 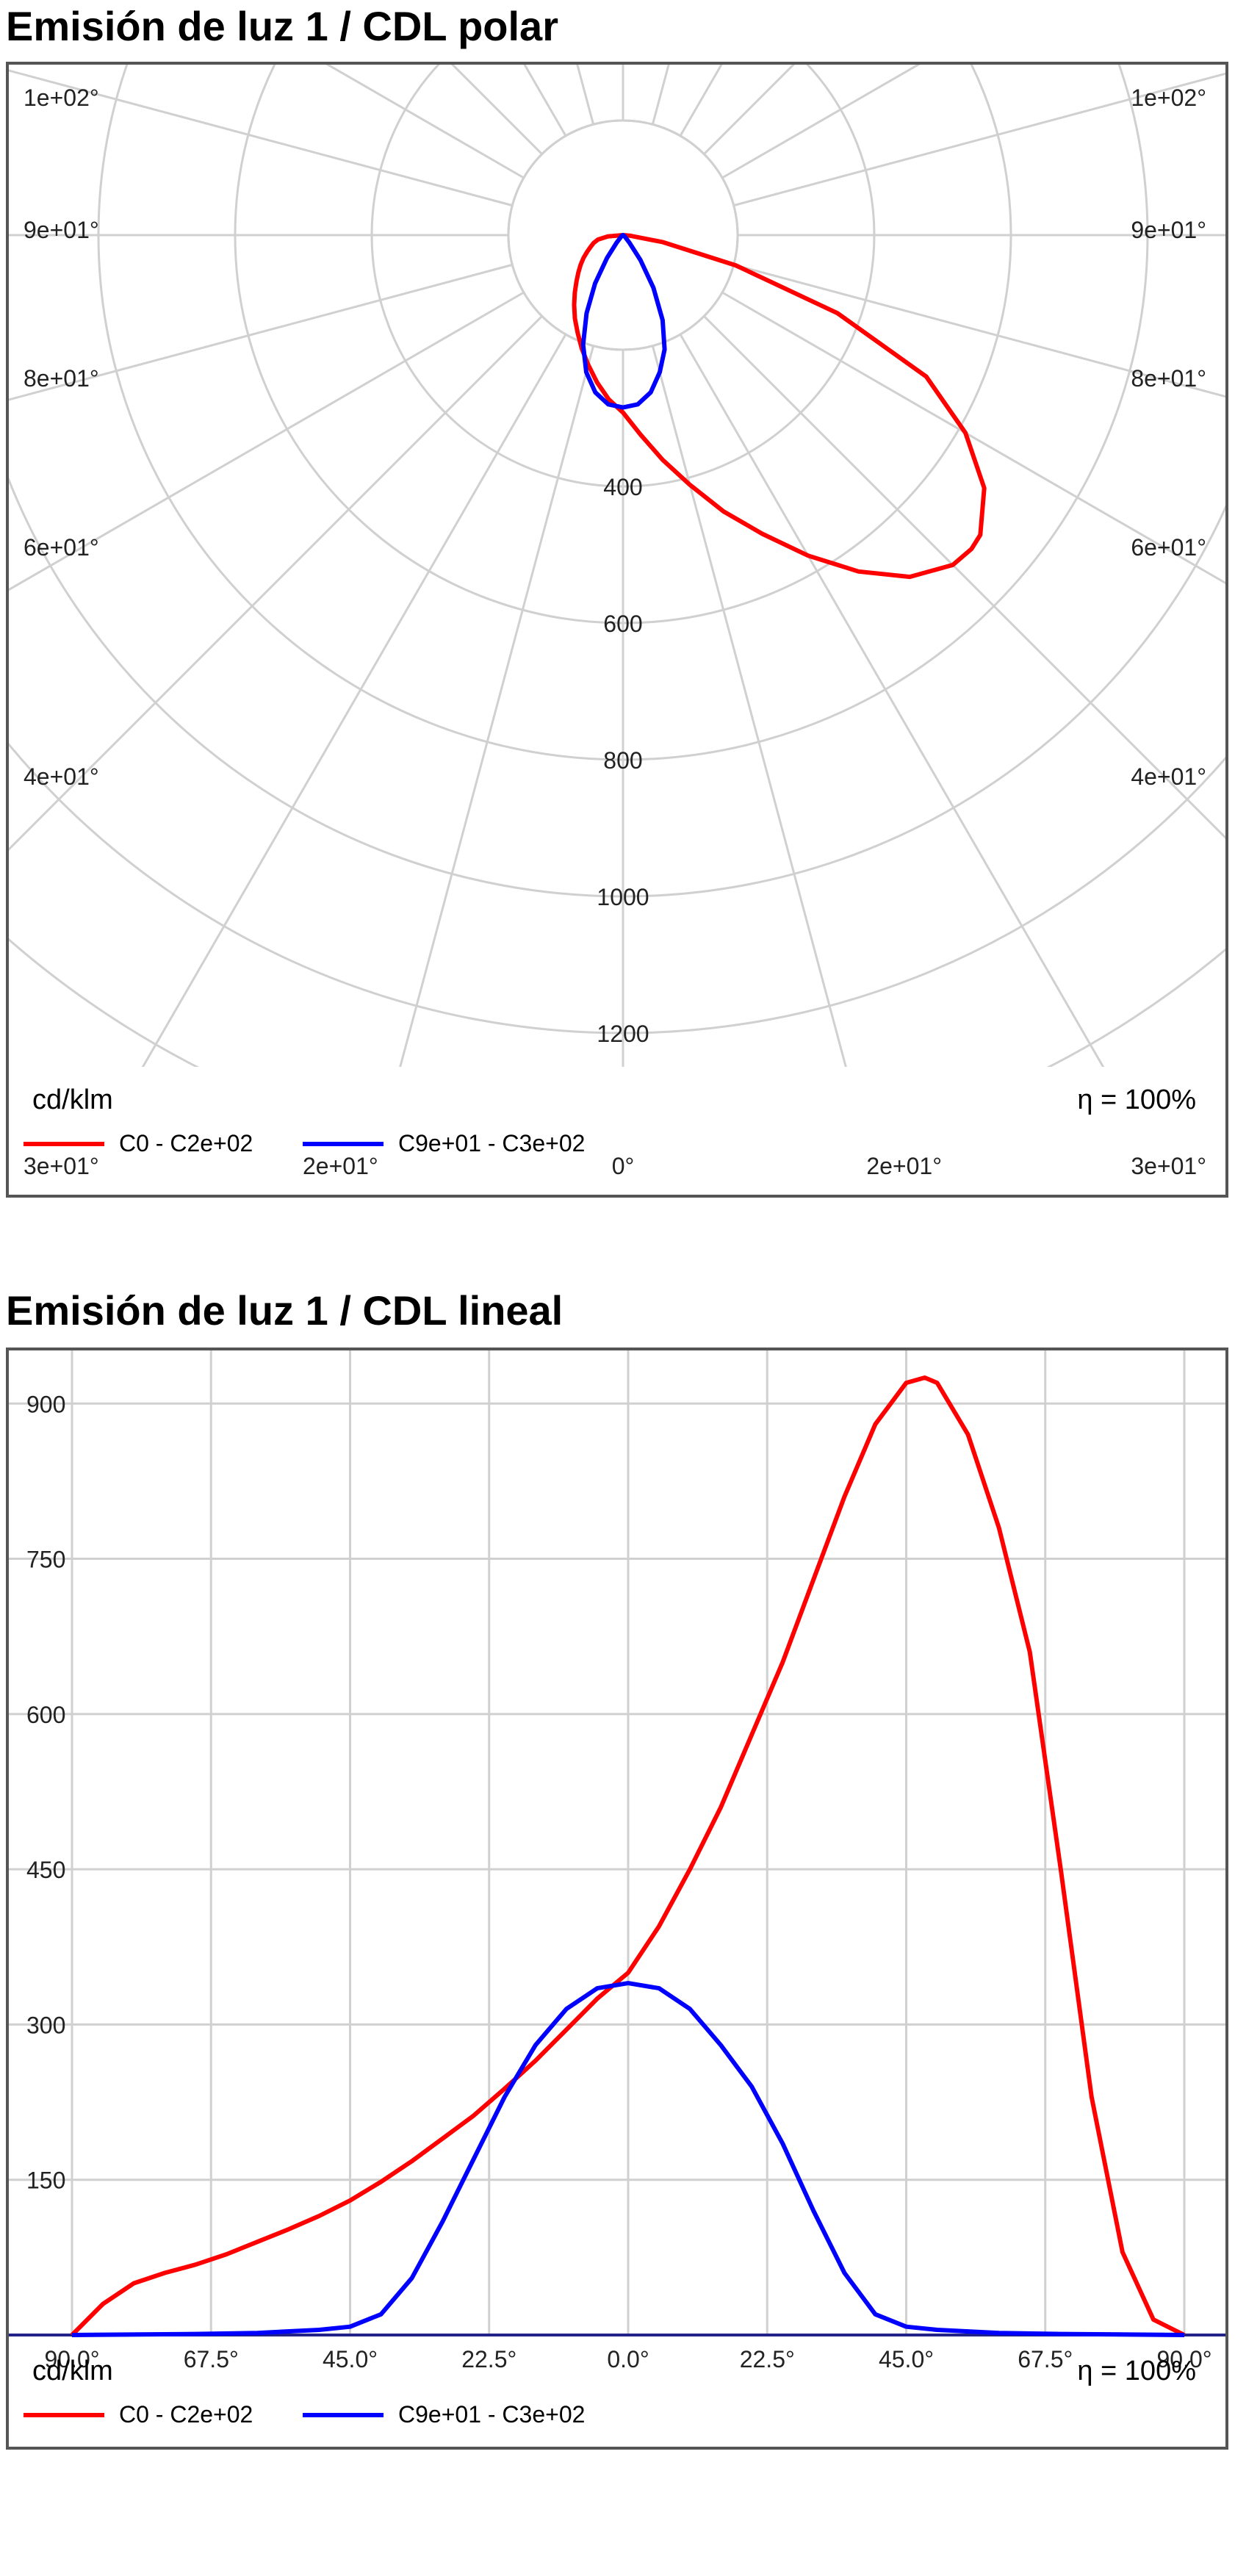 What do you see at coordinates (45, 2180) in the screenshot?
I see `linear-y-tick-label: 150` at bounding box center [45, 2180].